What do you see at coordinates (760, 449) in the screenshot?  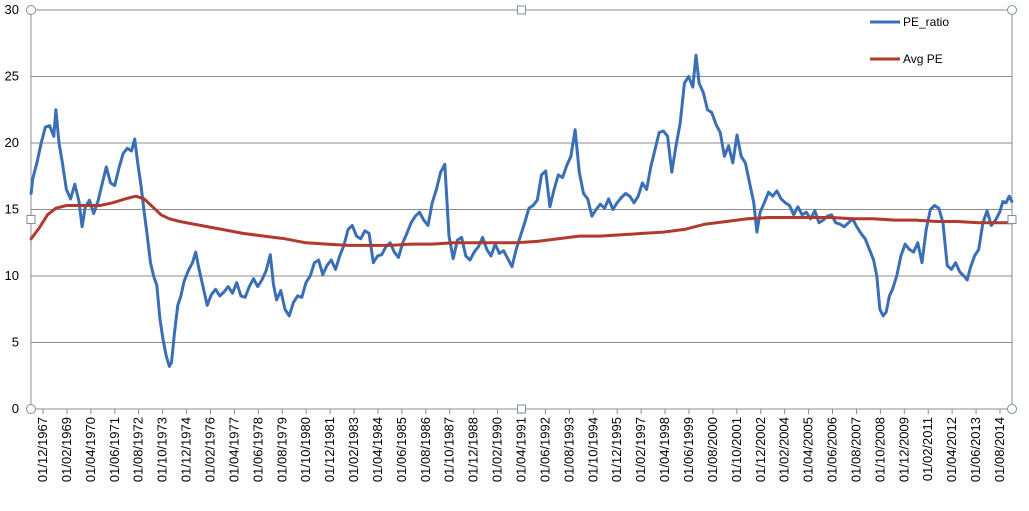 I see `x-tick-label: 01/12/2002` at bounding box center [760, 449].